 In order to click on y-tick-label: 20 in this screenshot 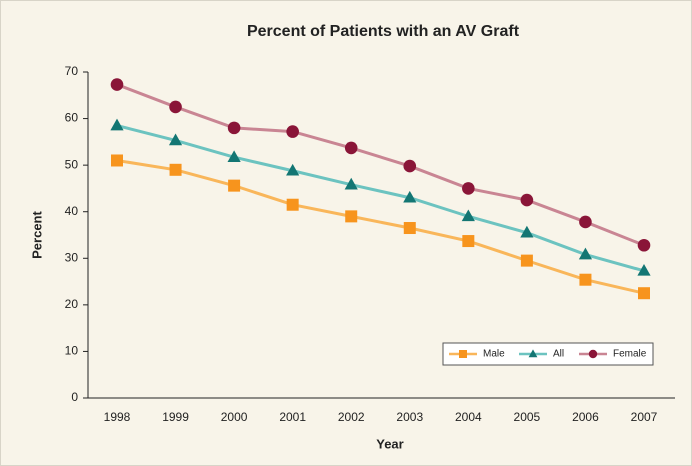, I will do `click(72, 304)`.